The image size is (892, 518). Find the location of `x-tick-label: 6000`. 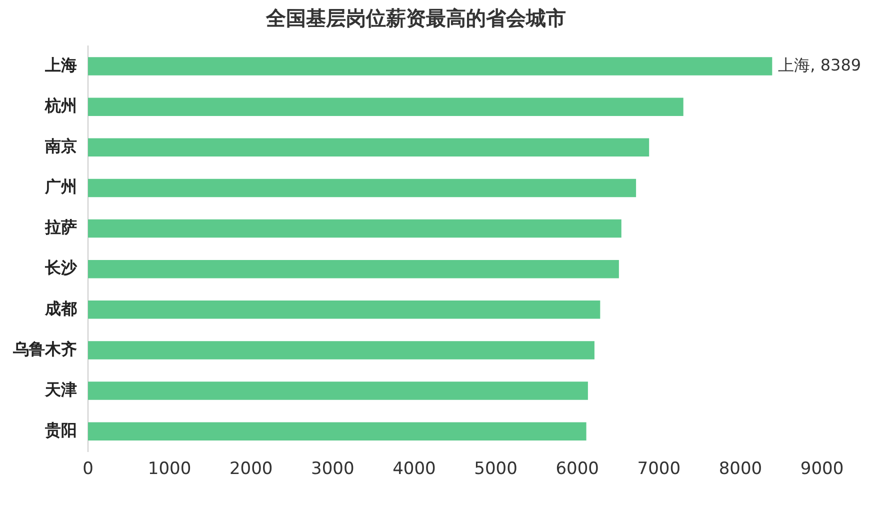

x-tick-label: 6000 is located at coordinates (577, 469).